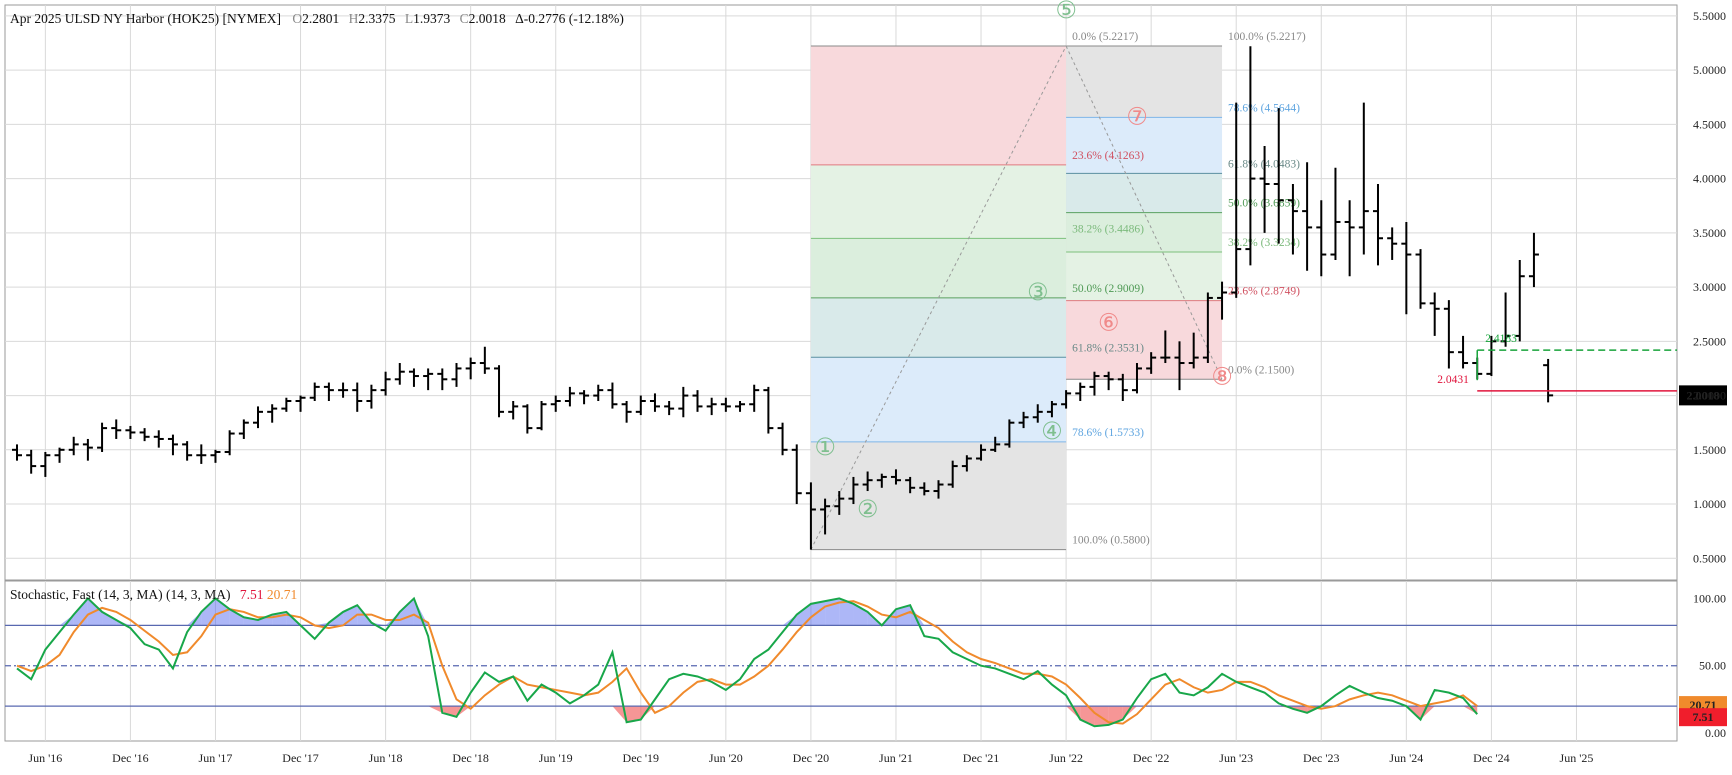  I want to click on fib-trendline, so click(1144, 212).